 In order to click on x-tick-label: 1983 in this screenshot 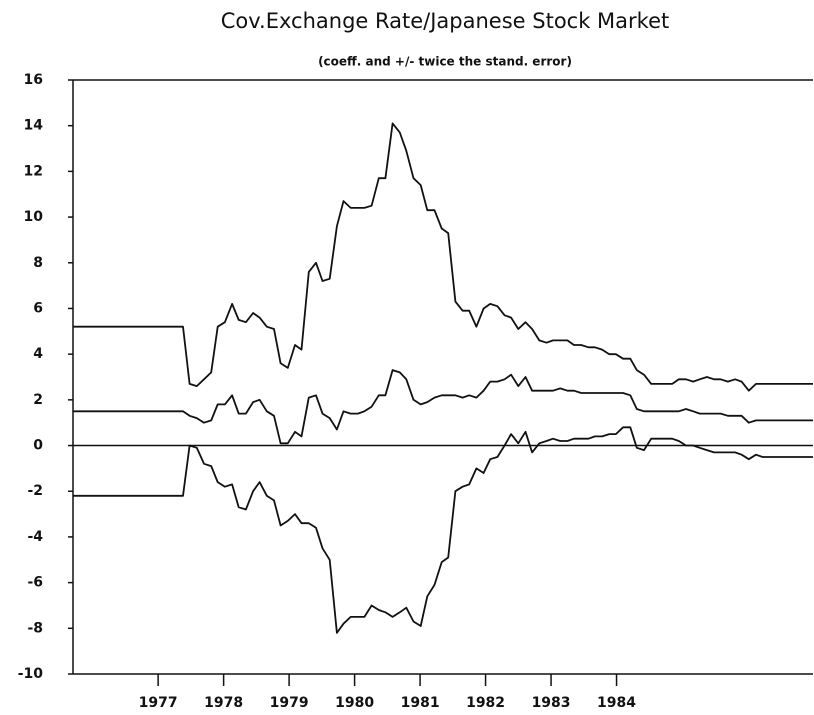, I will do `click(551, 703)`.